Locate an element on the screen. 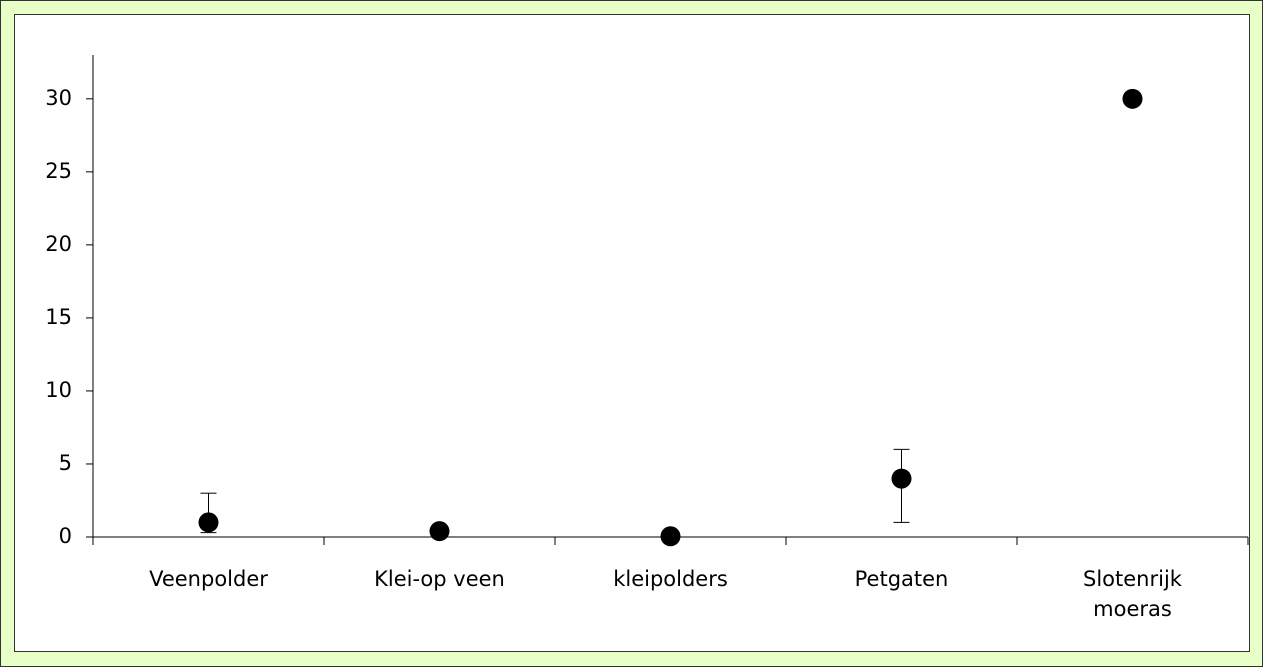 The height and width of the screenshot is (667, 1263). y-tick-label: 0 is located at coordinates (65, 536).